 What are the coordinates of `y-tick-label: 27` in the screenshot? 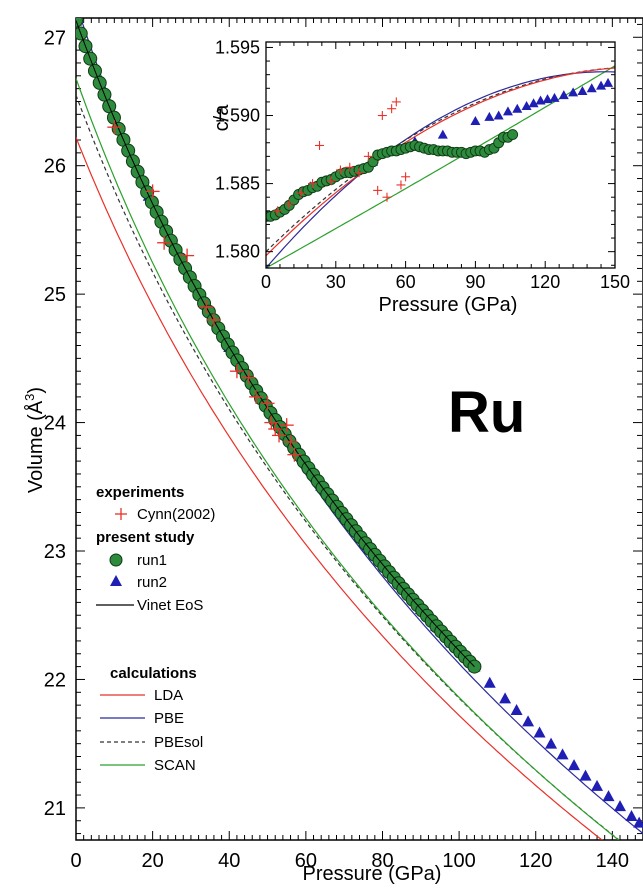 It's located at (55, 38).